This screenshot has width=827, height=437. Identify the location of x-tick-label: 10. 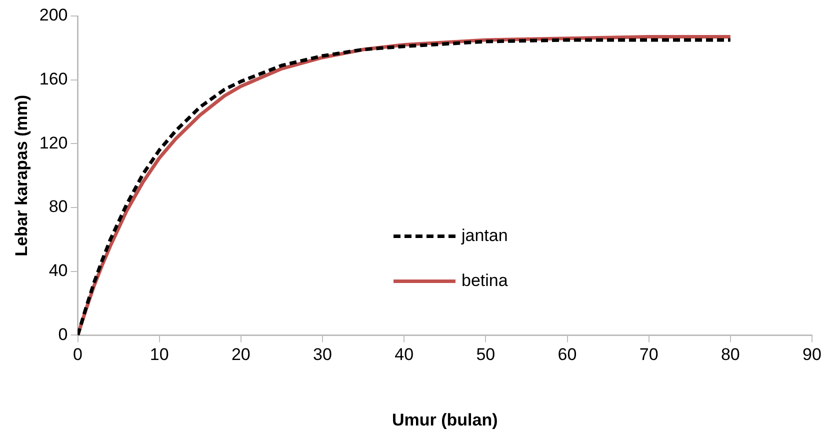
(159, 354).